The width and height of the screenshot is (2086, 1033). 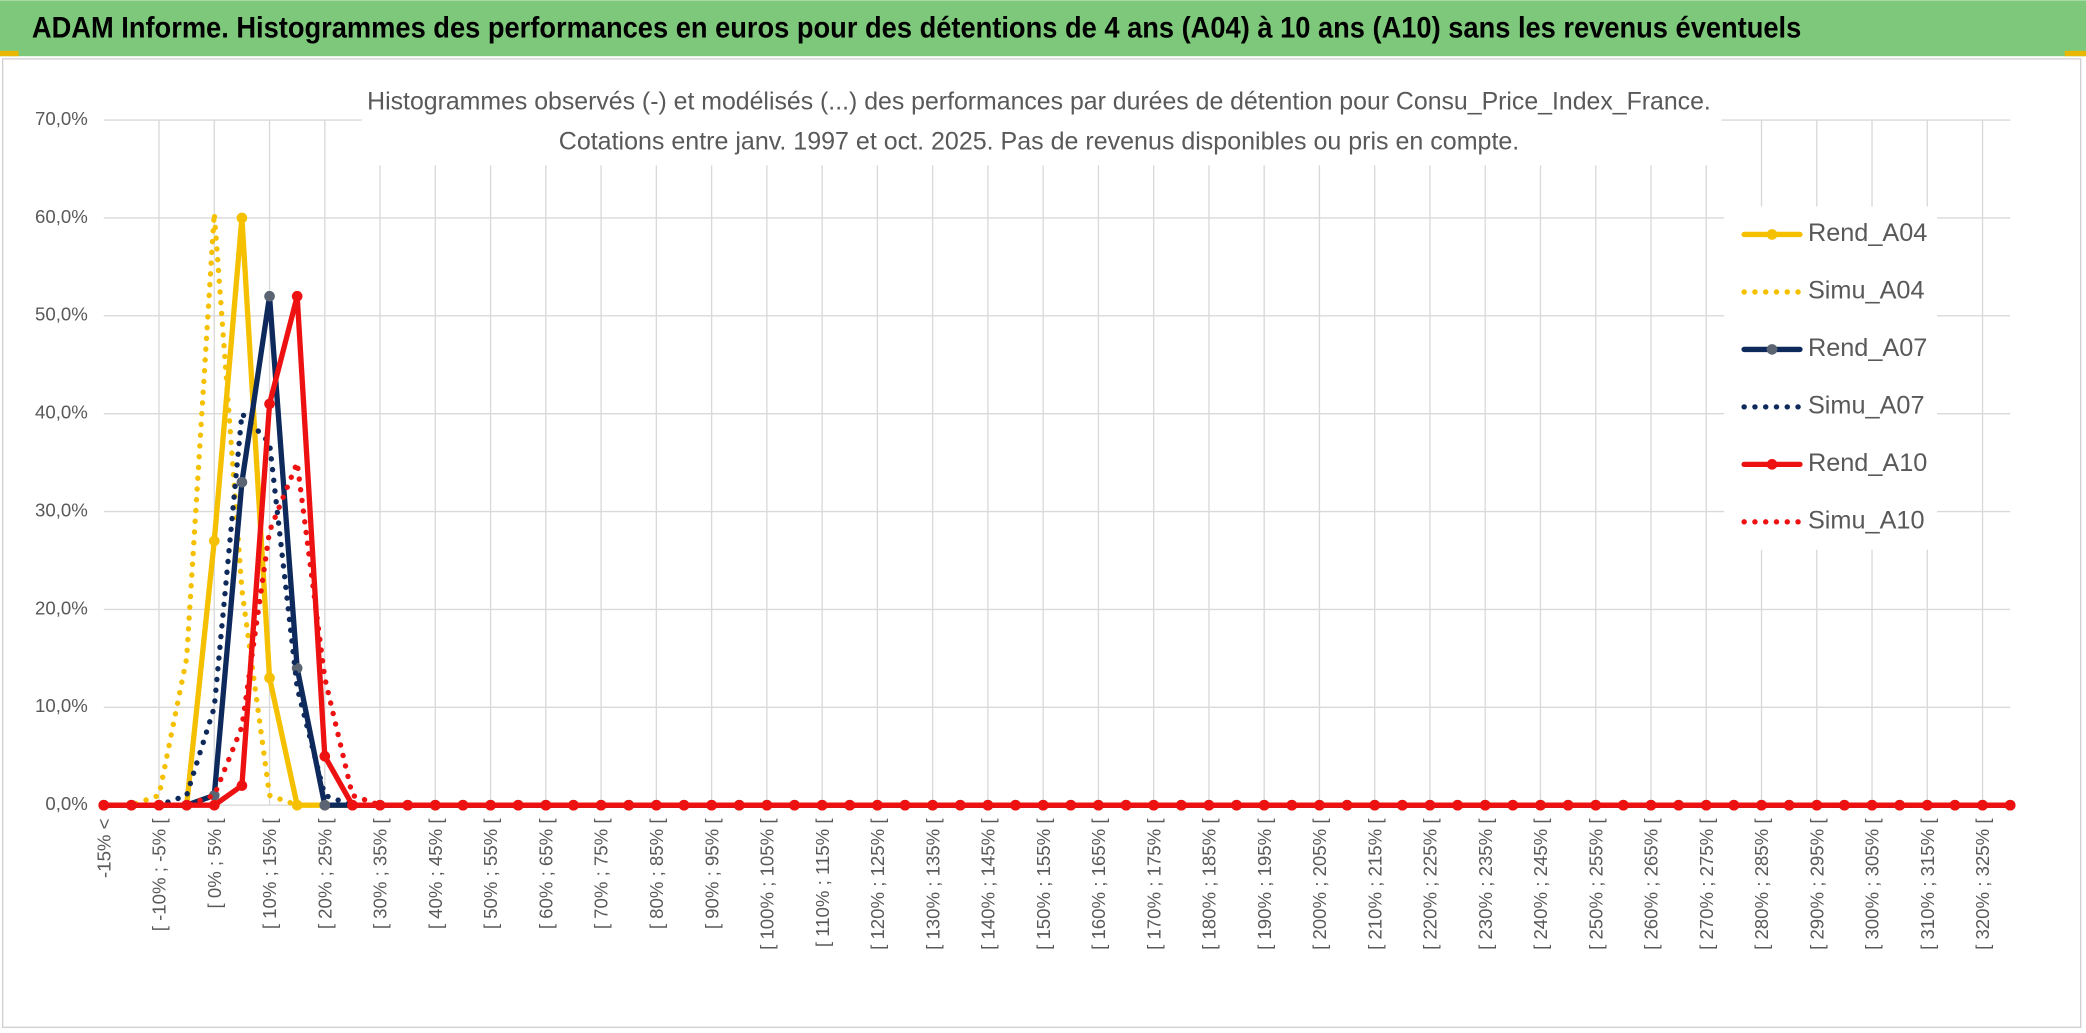 What do you see at coordinates (61, 705) in the screenshot?
I see `y-tick-label: 10,0%` at bounding box center [61, 705].